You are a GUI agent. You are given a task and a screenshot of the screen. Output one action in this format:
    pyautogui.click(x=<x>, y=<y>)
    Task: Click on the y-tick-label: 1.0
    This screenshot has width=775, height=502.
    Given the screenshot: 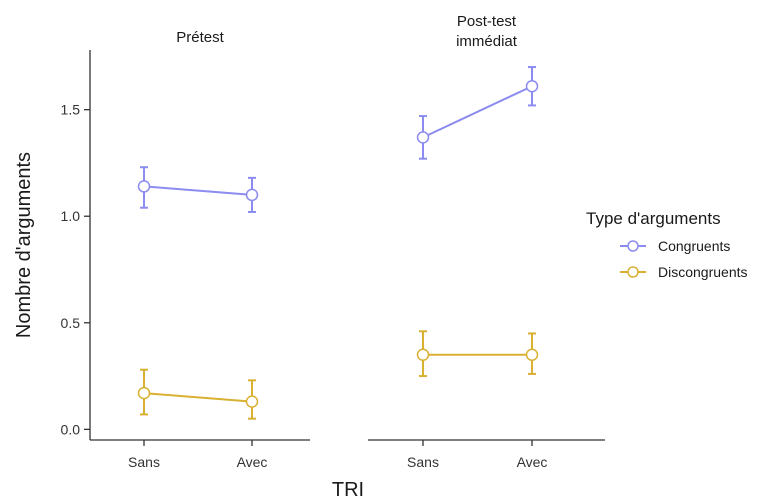 What is the action you would take?
    pyautogui.click(x=71, y=216)
    